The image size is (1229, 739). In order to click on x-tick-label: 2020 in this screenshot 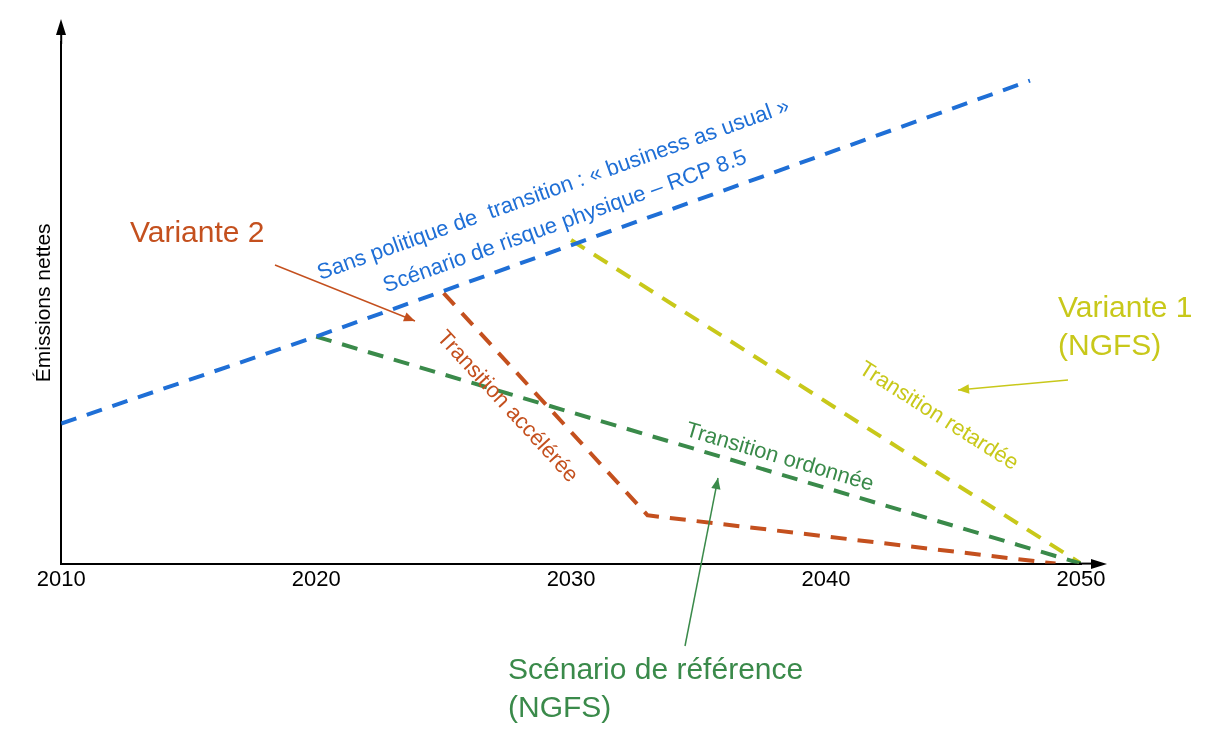, I will do `click(316, 578)`.